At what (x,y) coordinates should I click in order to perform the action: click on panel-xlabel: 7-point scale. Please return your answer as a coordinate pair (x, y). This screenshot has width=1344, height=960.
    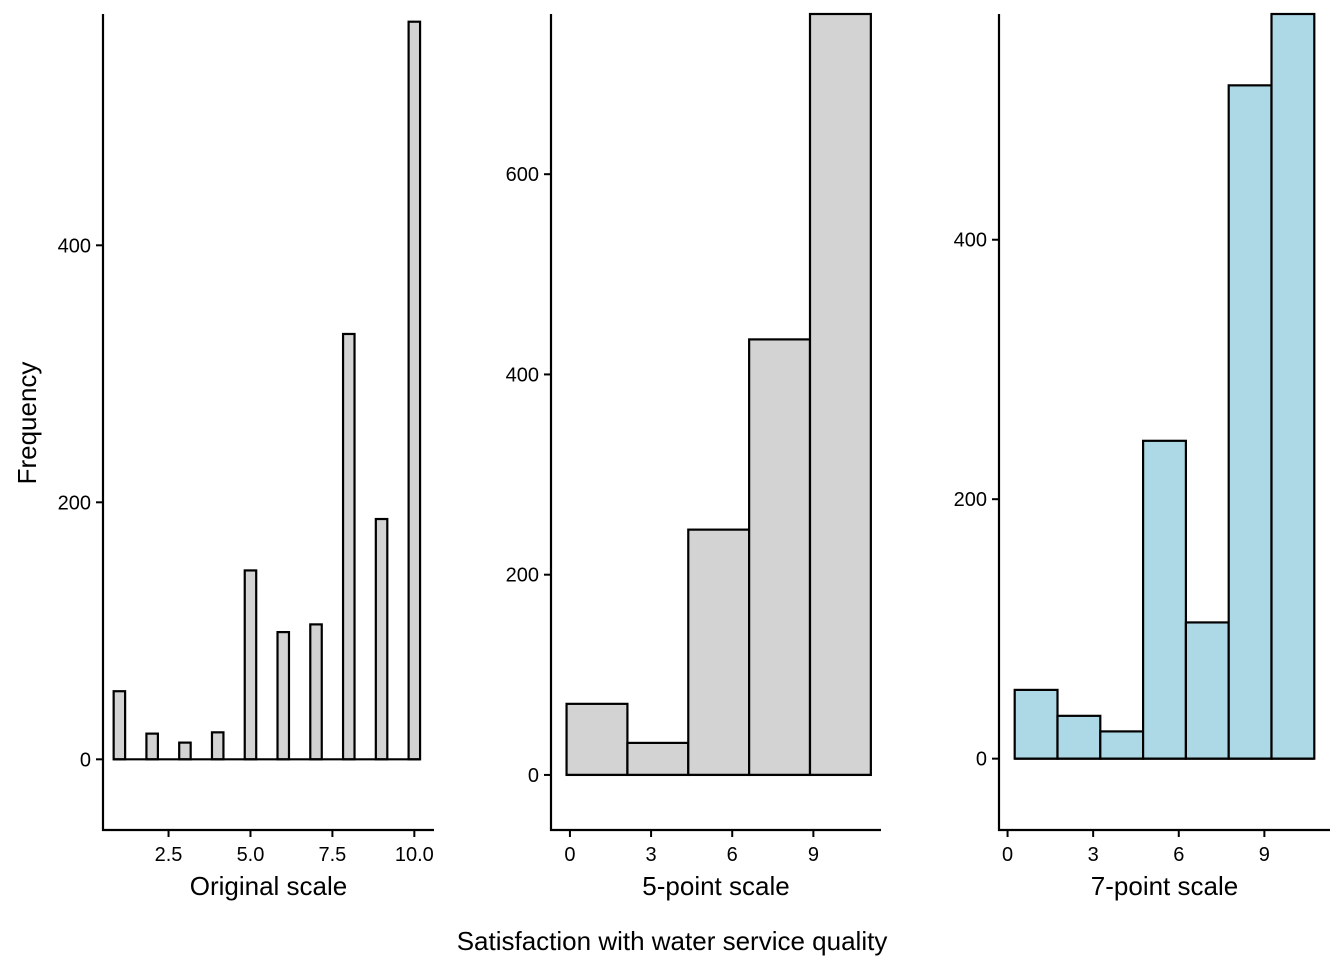
    Looking at the image, I should click on (1164, 886).